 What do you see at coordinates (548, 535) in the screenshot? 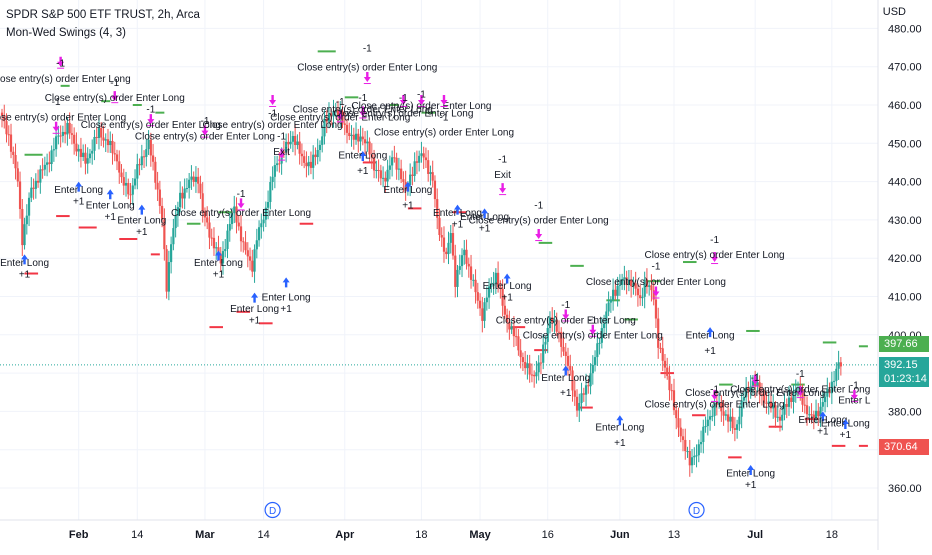
I see `time-tick-label: 16` at bounding box center [548, 535].